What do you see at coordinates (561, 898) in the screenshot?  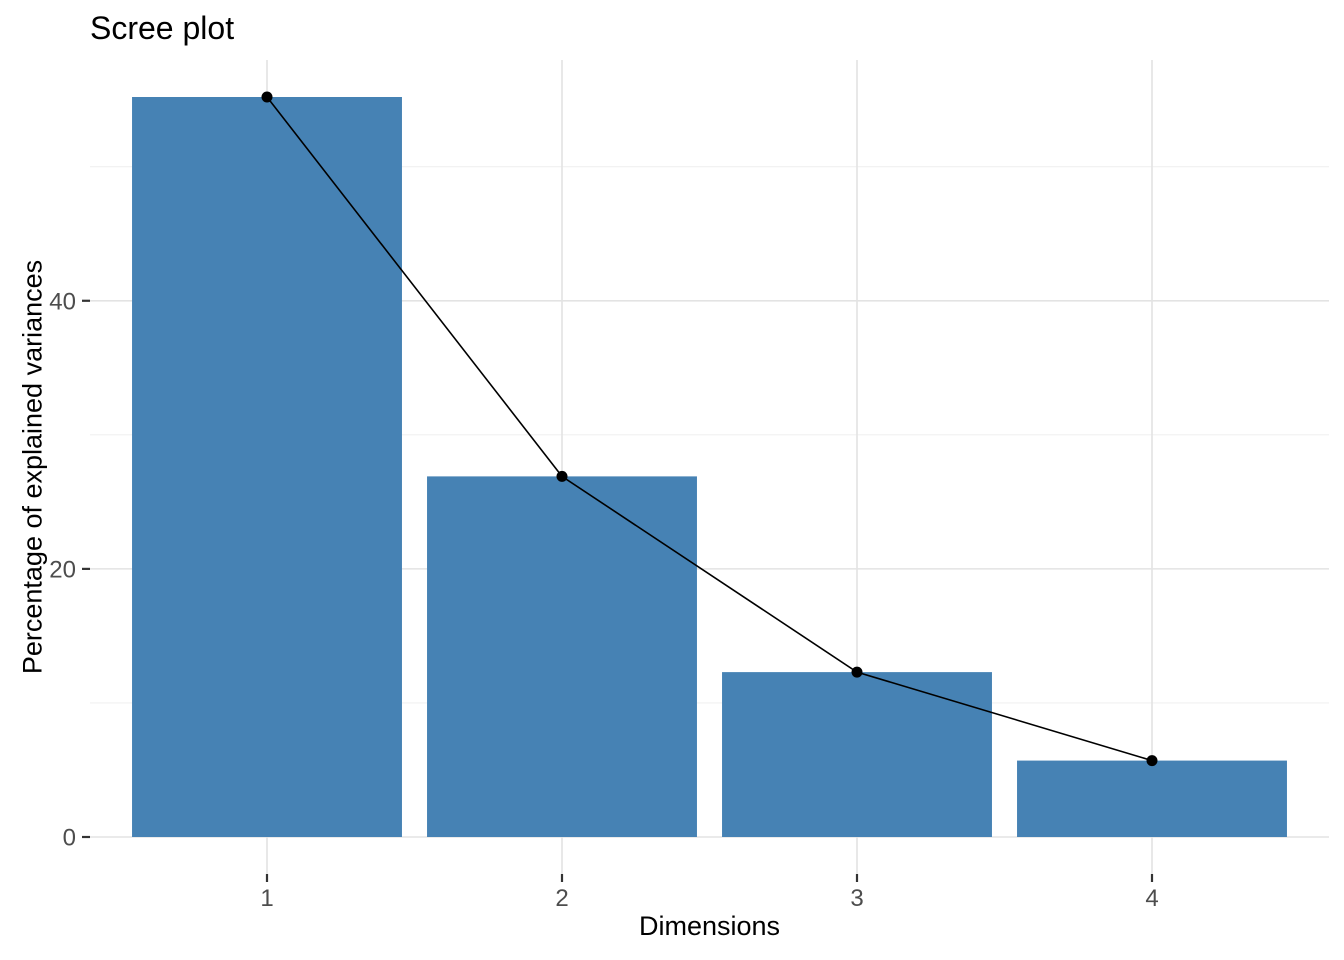 I see `x-tick-label: 2` at bounding box center [561, 898].